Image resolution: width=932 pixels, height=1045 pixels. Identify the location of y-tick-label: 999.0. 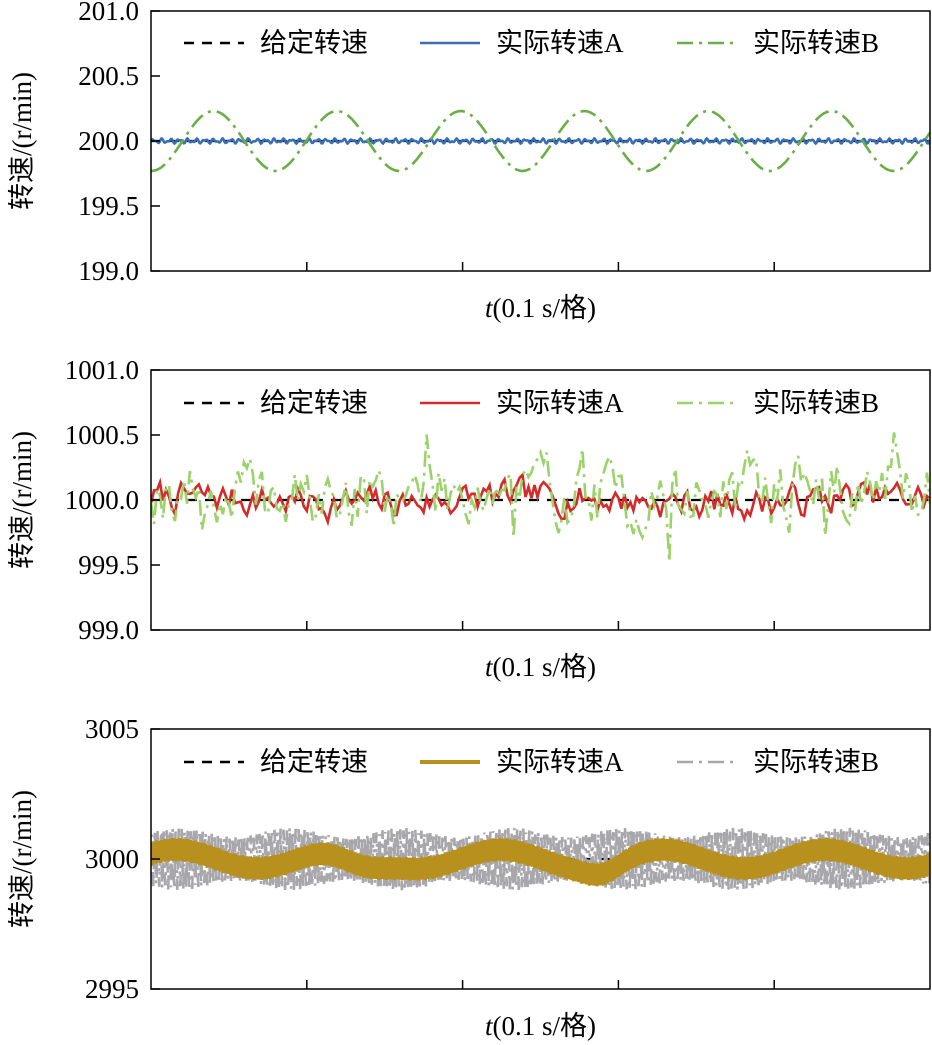
(108, 630).